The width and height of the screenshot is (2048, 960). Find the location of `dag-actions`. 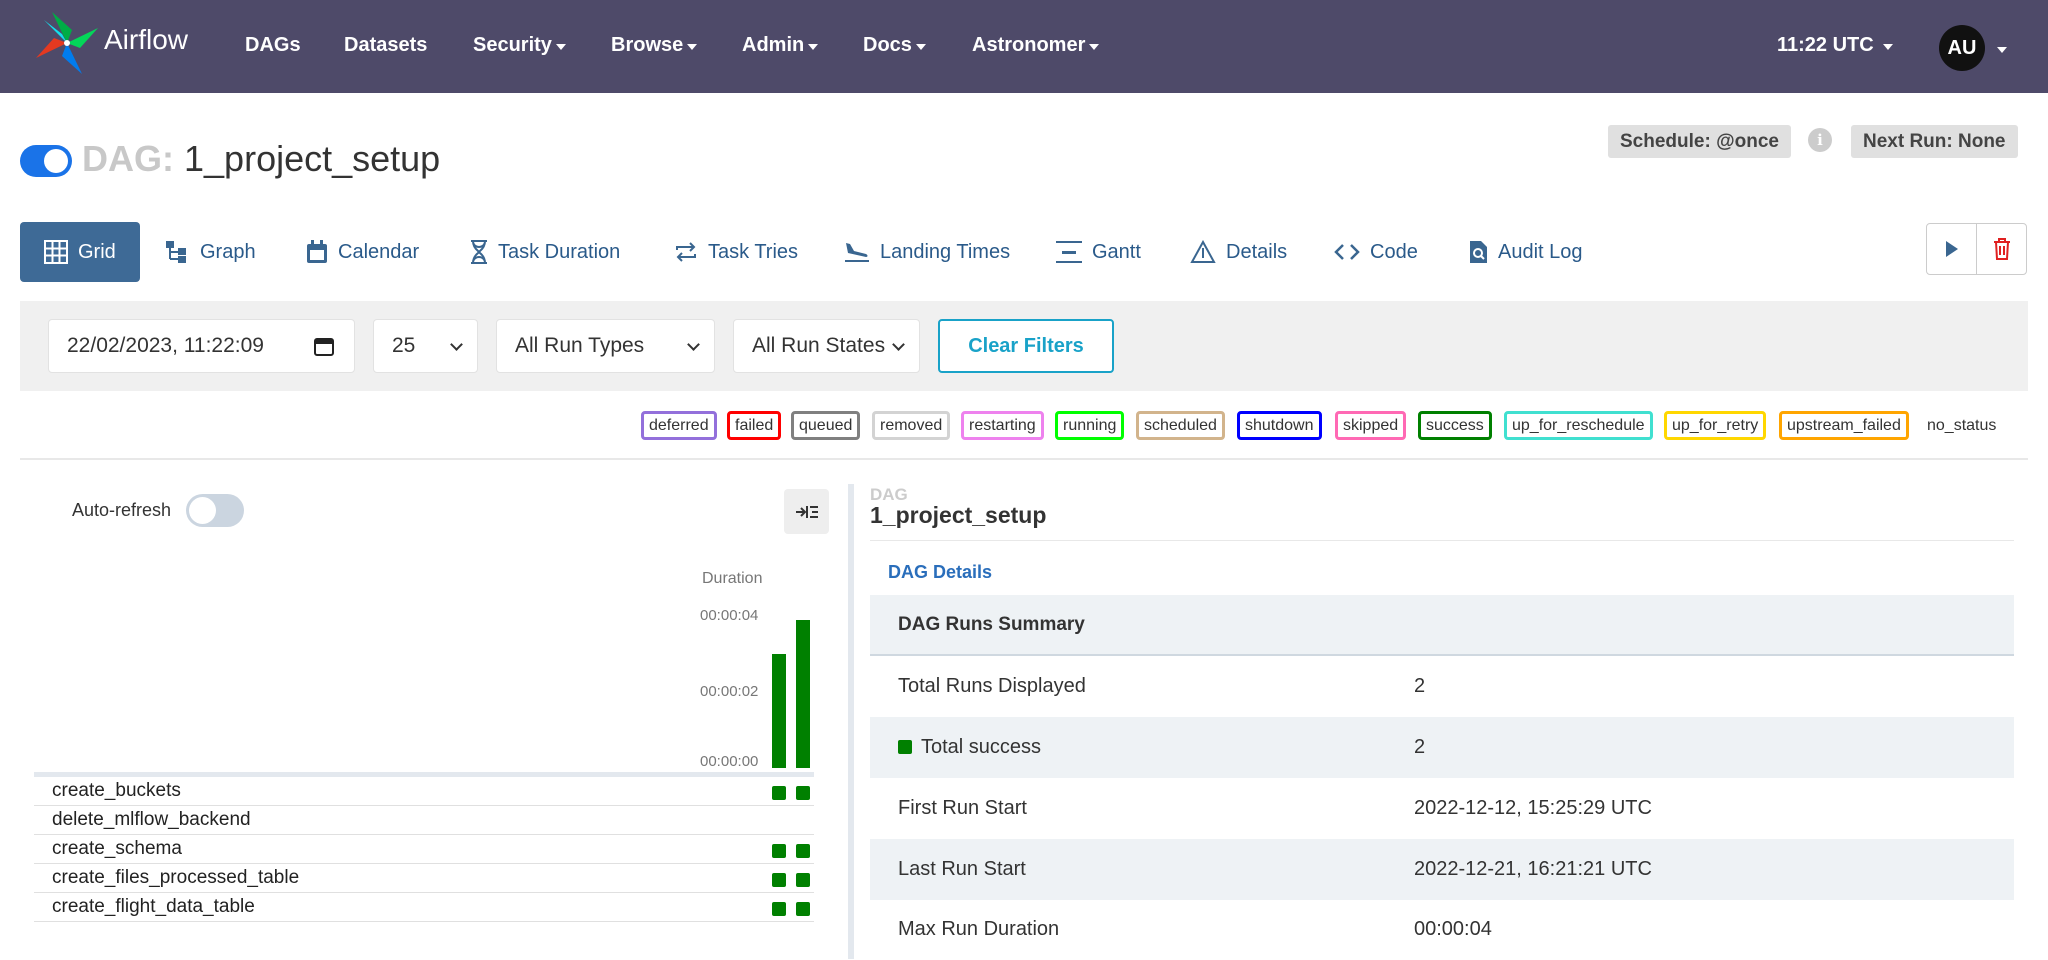

dag-actions is located at coordinates (1976, 249).